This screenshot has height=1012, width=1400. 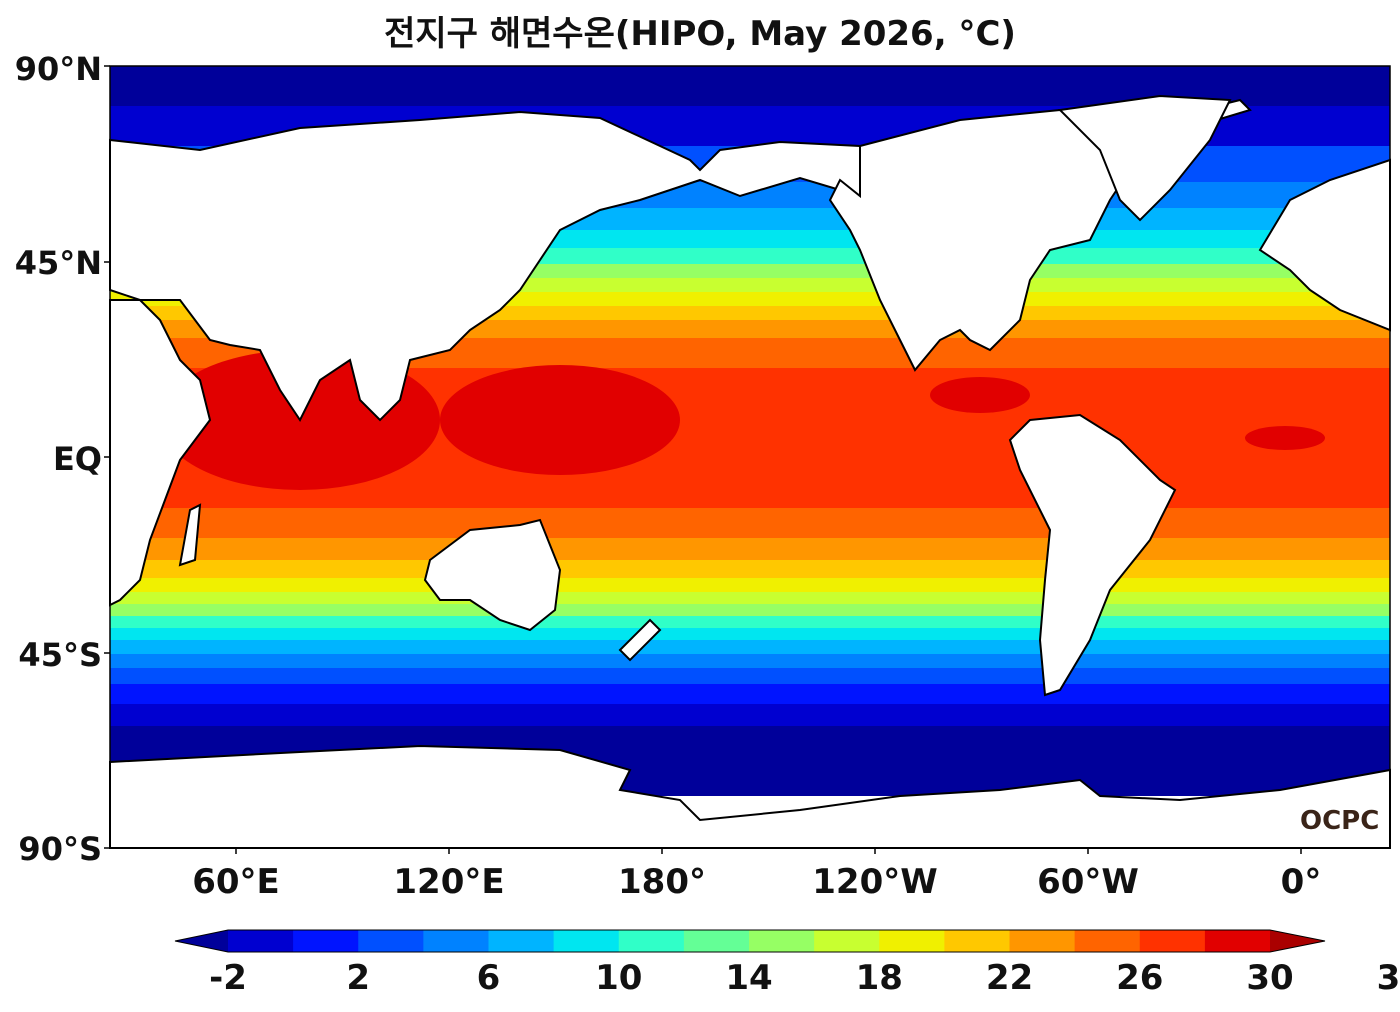 What do you see at coordinates (1088, 882) in the screenshot?
I see `lon-label-60w: 60°W` at bounding box center [1088, 882].